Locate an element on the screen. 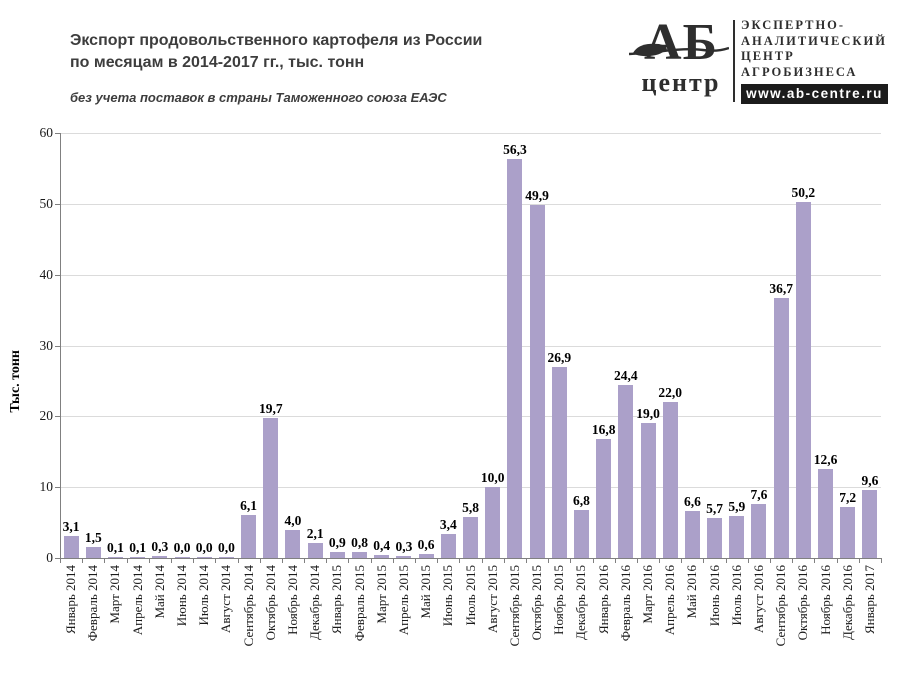 The height and width of the screenshot is (675, 900). bar-value-label: 16,8 is located at coordinates (603, 429).